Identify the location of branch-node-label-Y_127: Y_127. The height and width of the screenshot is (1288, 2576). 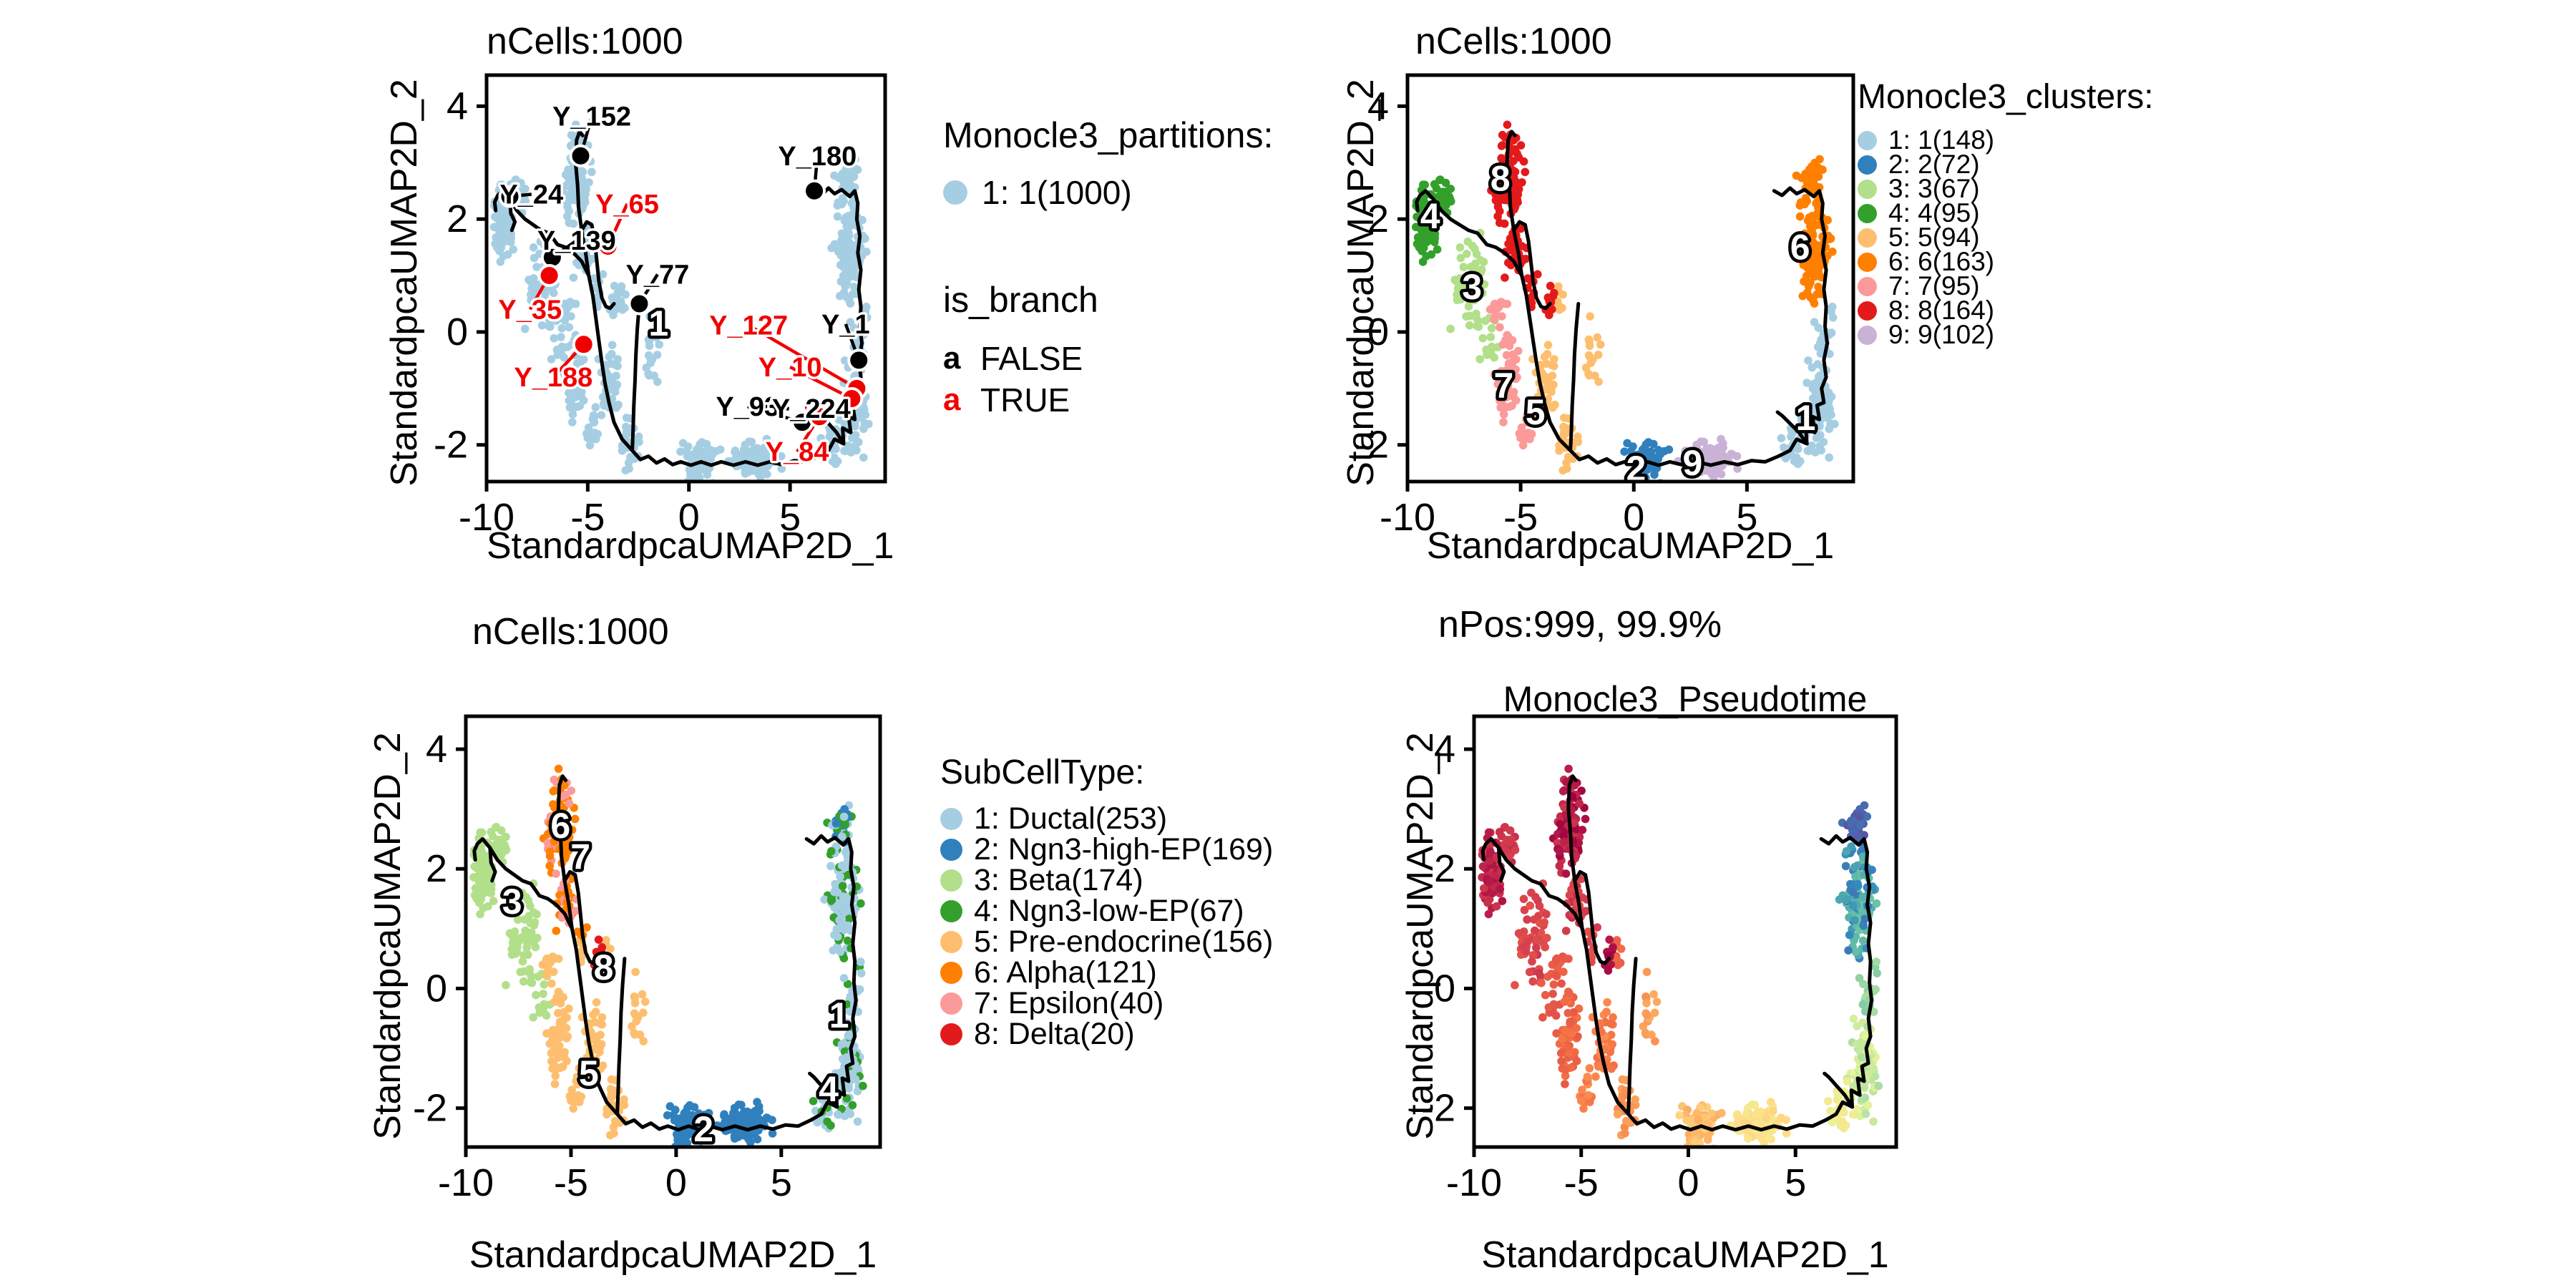
(748, 326).